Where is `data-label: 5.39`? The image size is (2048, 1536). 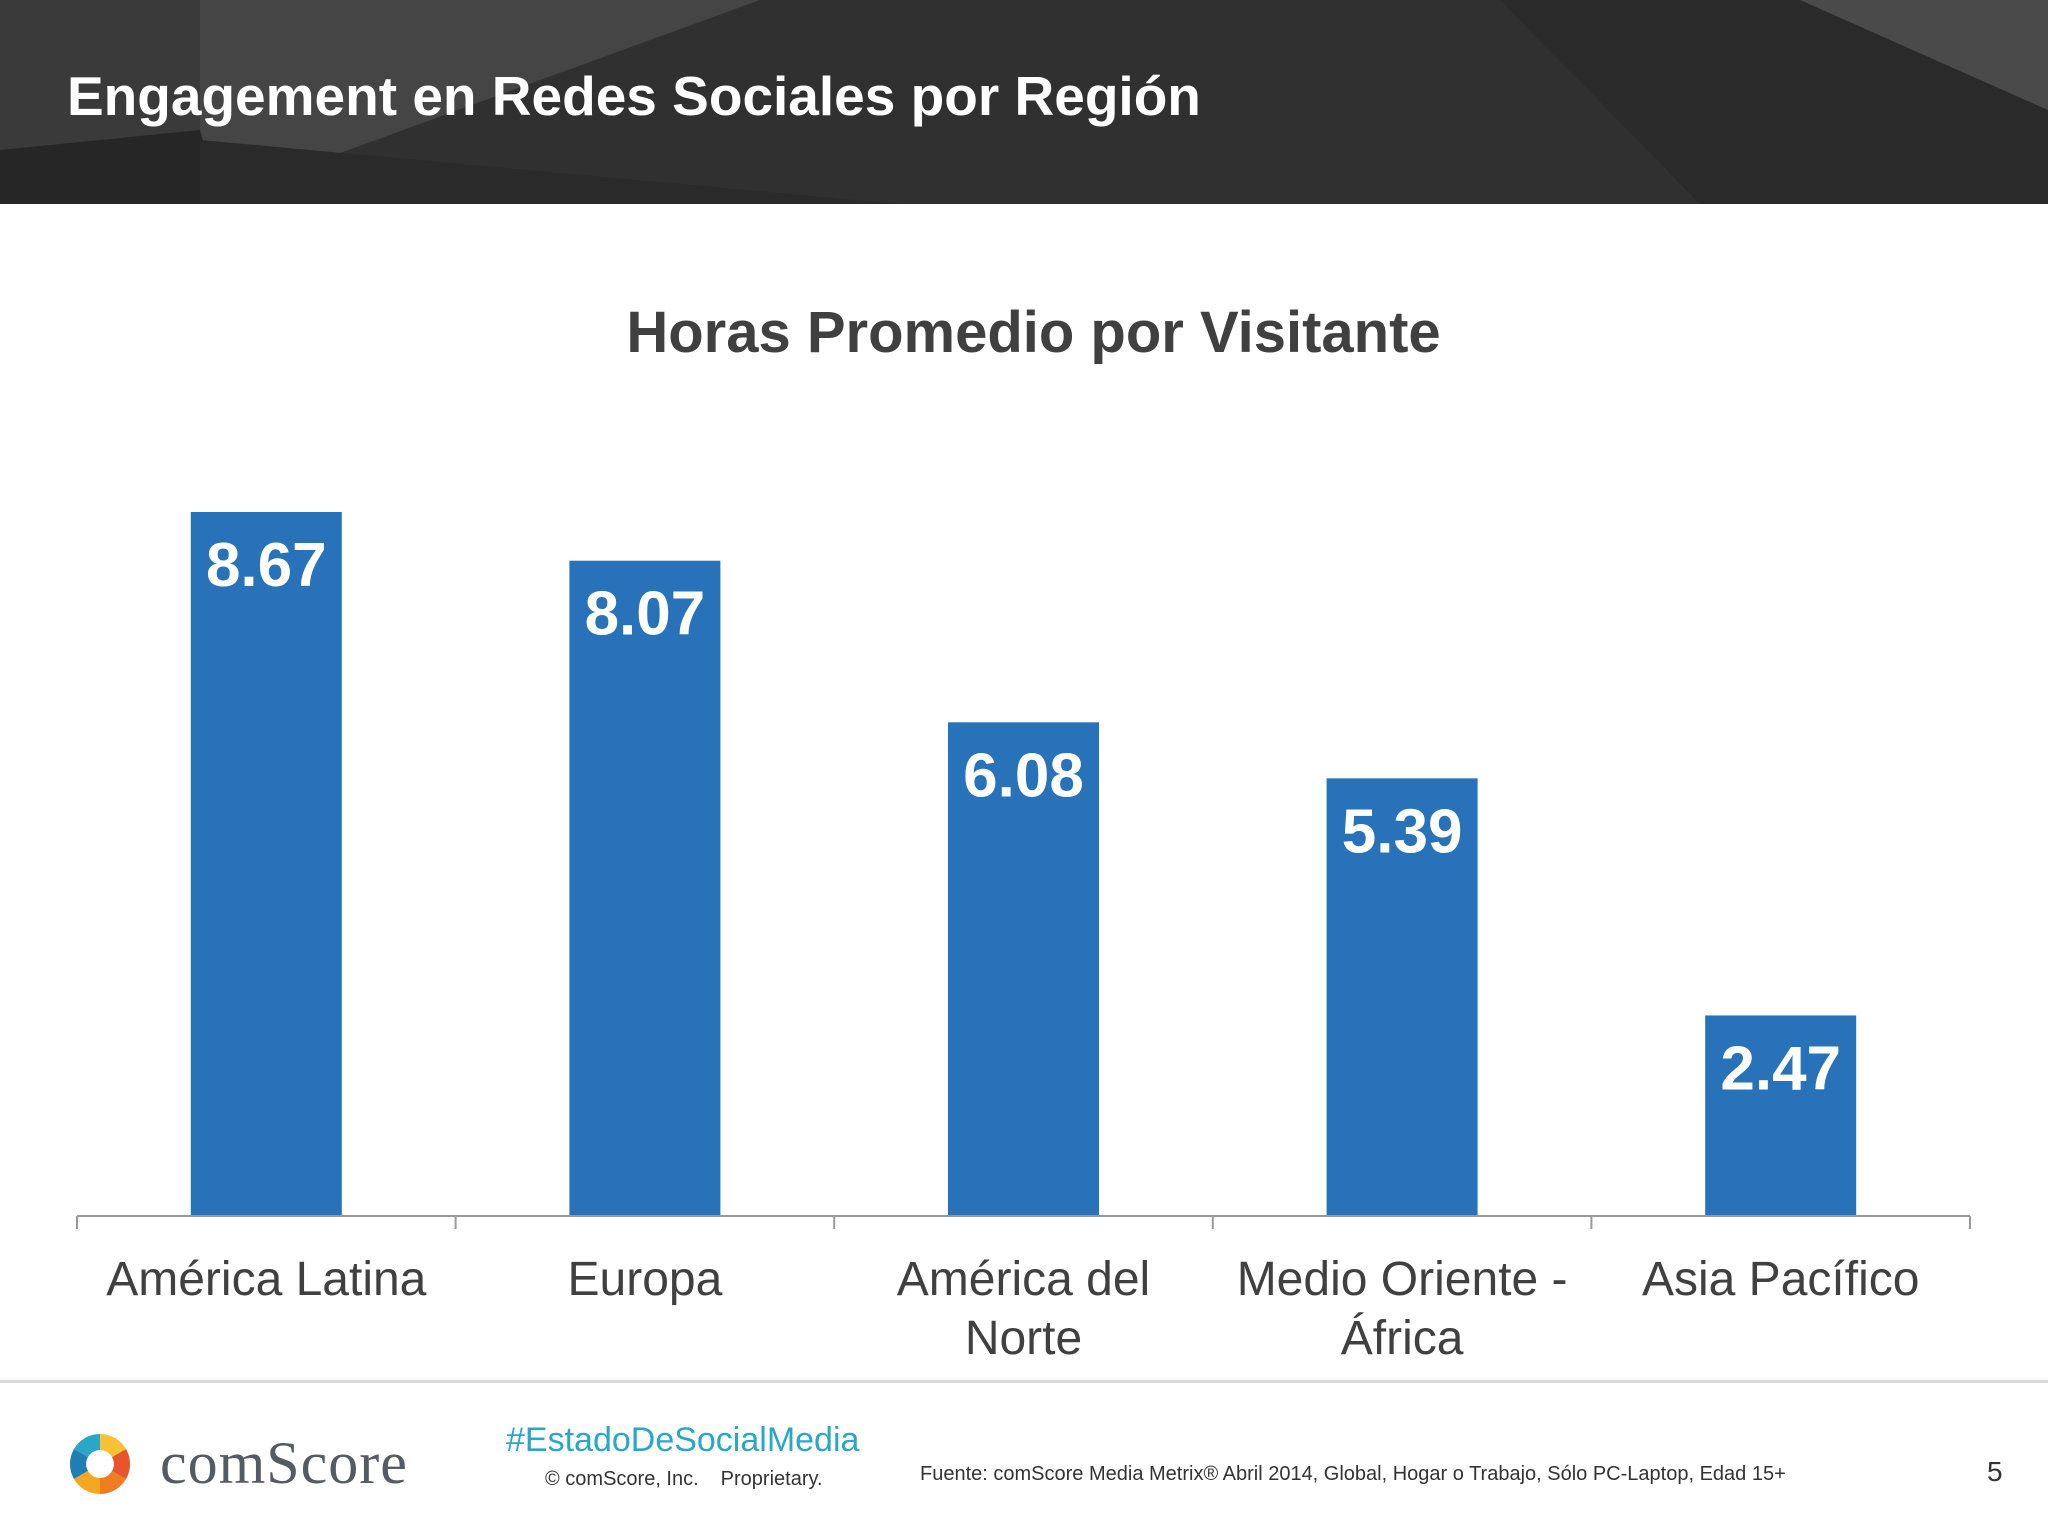
data-label: 5.39 is located at coordinates (1402, 831).